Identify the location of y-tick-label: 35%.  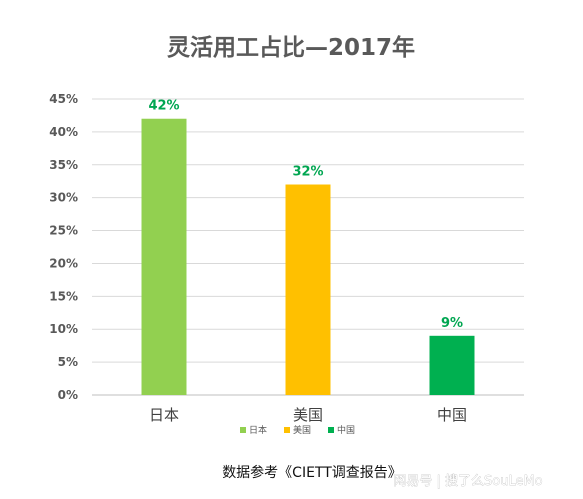
(63, 165).